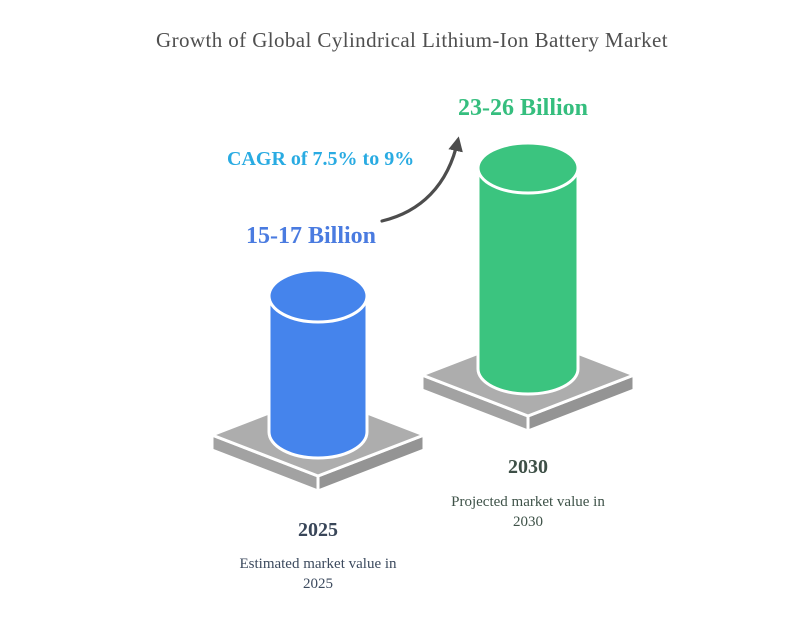  I want to click on value-label-2030: 23-26 Billion, so click(523, 108).